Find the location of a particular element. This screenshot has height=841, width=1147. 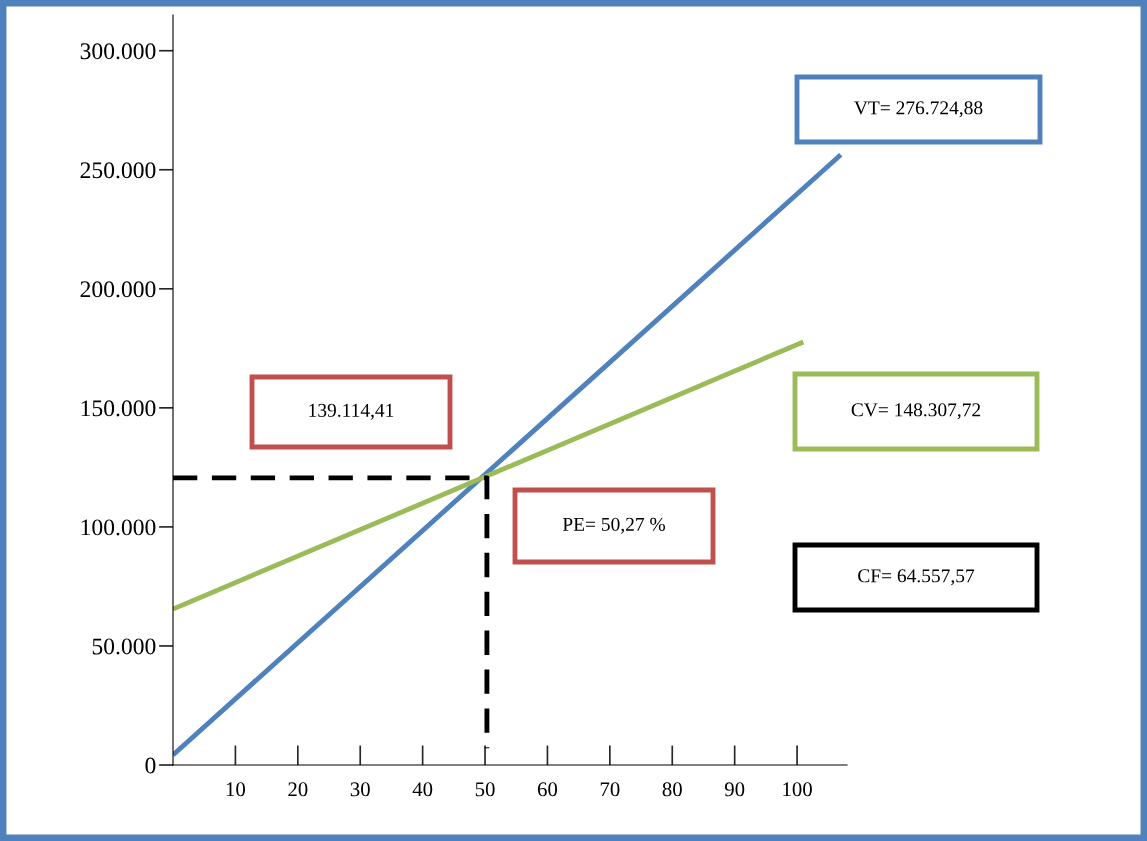

y-tick-label: 150.000 is located at coordinates (118, 408).